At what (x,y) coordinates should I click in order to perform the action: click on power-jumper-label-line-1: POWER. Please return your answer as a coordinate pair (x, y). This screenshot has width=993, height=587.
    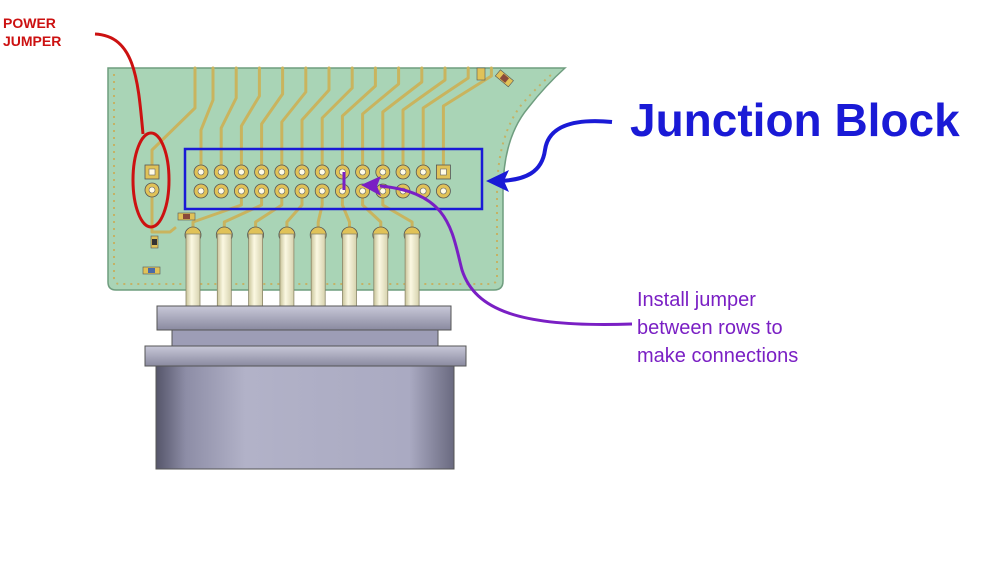
    Looking at the image, I should click on (29, 23).